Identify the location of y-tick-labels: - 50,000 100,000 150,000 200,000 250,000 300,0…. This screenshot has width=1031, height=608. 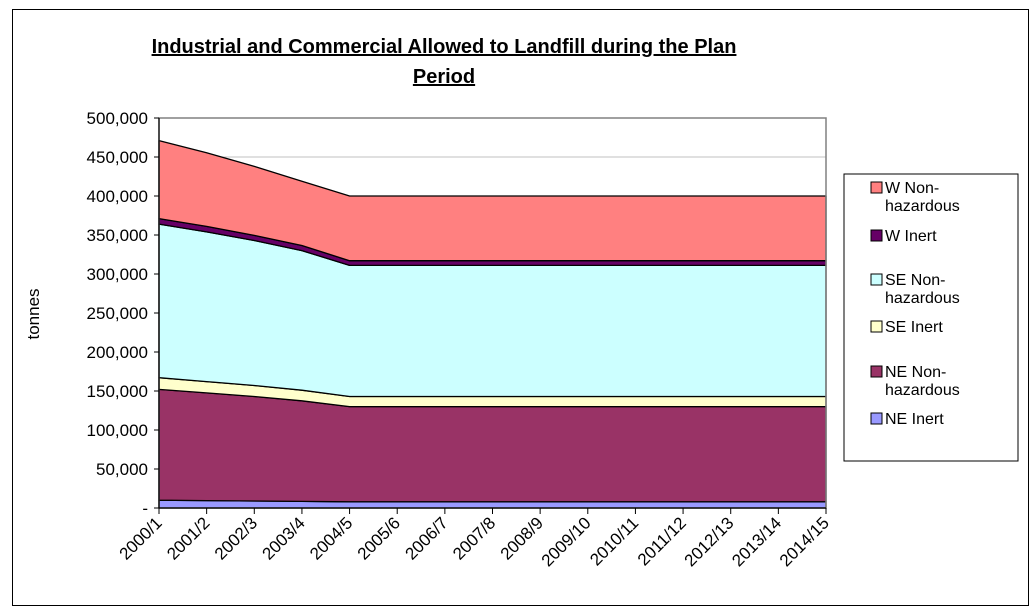
(117, 313).